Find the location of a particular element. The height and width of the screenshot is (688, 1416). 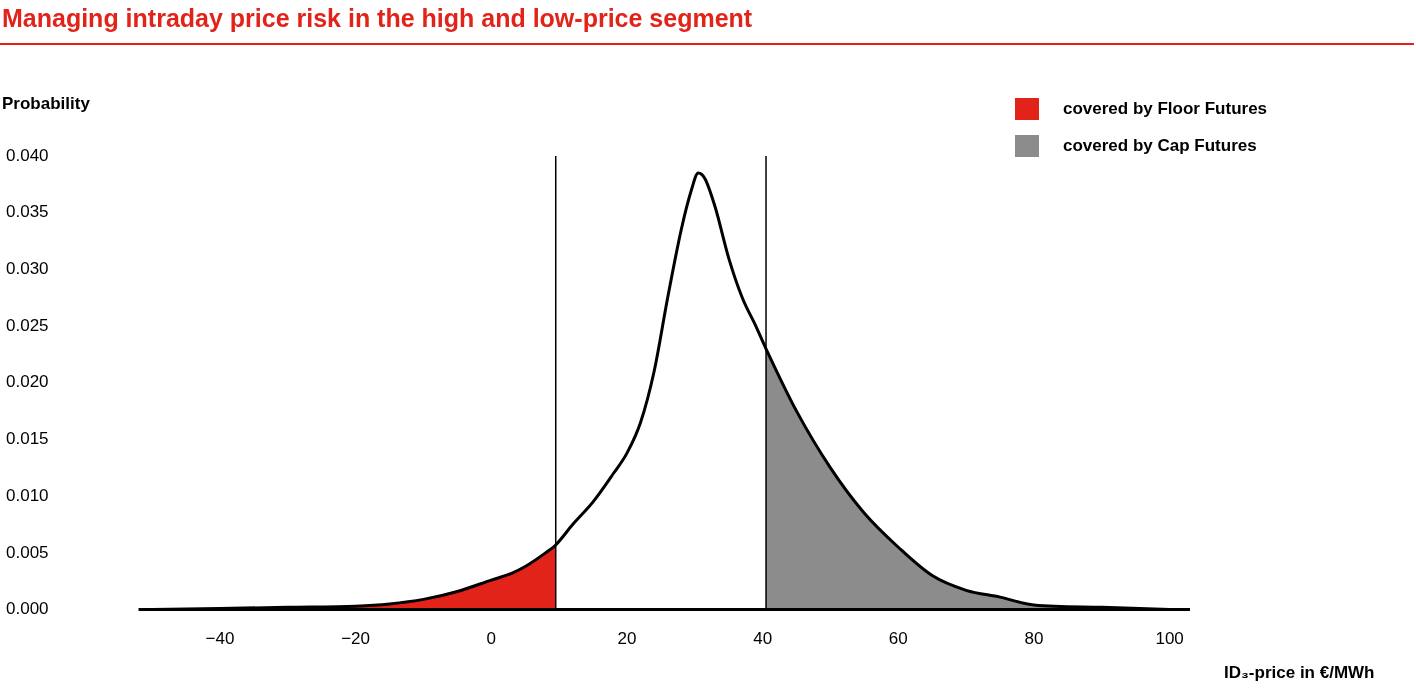

y-tick-label: 0.015 is located at coordinates (27, 439).